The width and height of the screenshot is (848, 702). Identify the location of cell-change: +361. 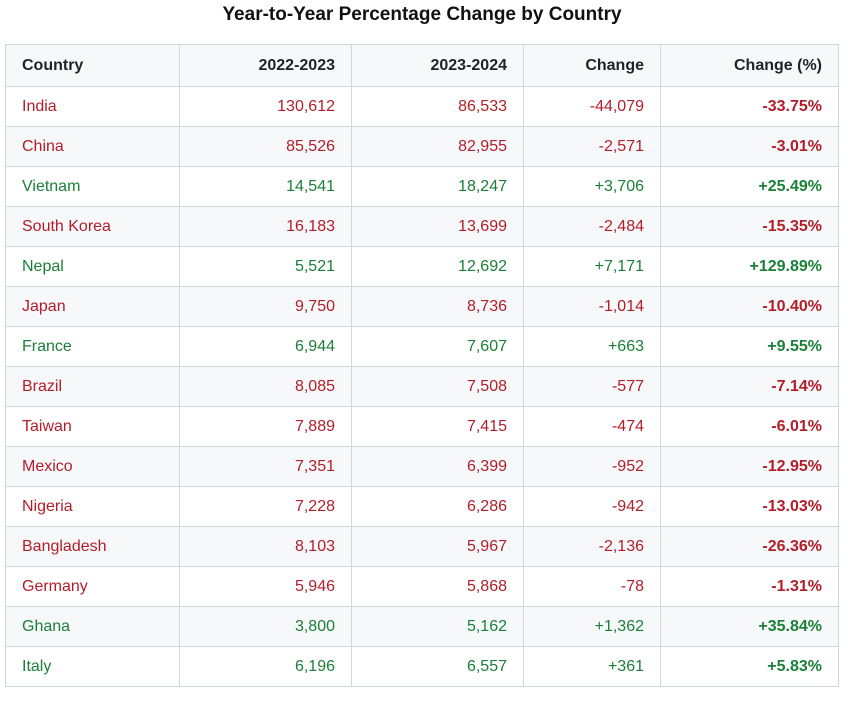
(592, 666).